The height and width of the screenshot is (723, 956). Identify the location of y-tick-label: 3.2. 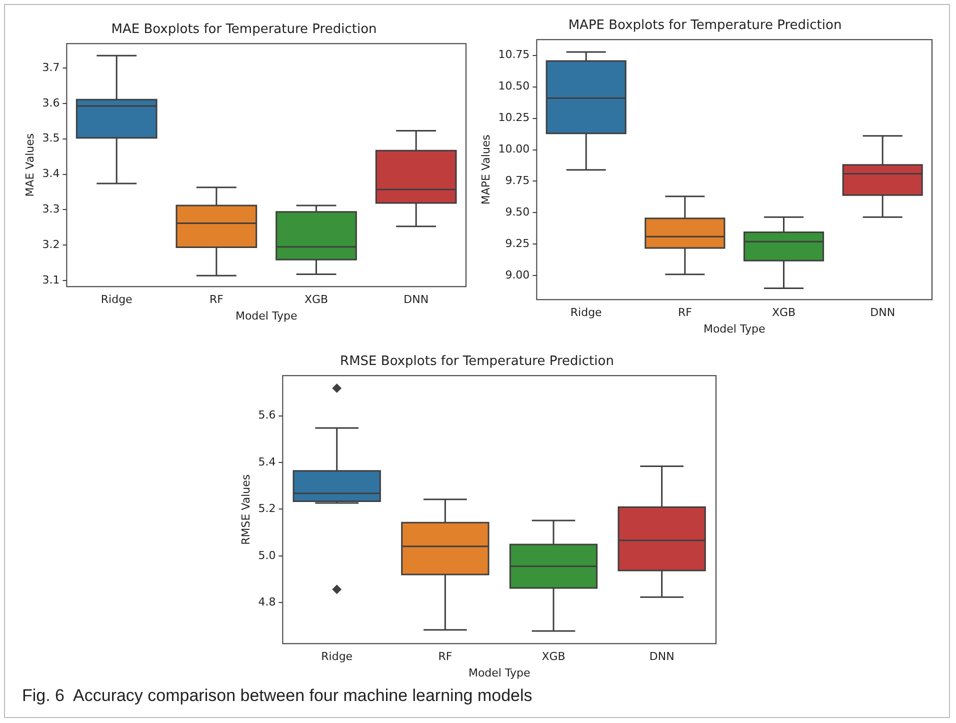
(51, 245).